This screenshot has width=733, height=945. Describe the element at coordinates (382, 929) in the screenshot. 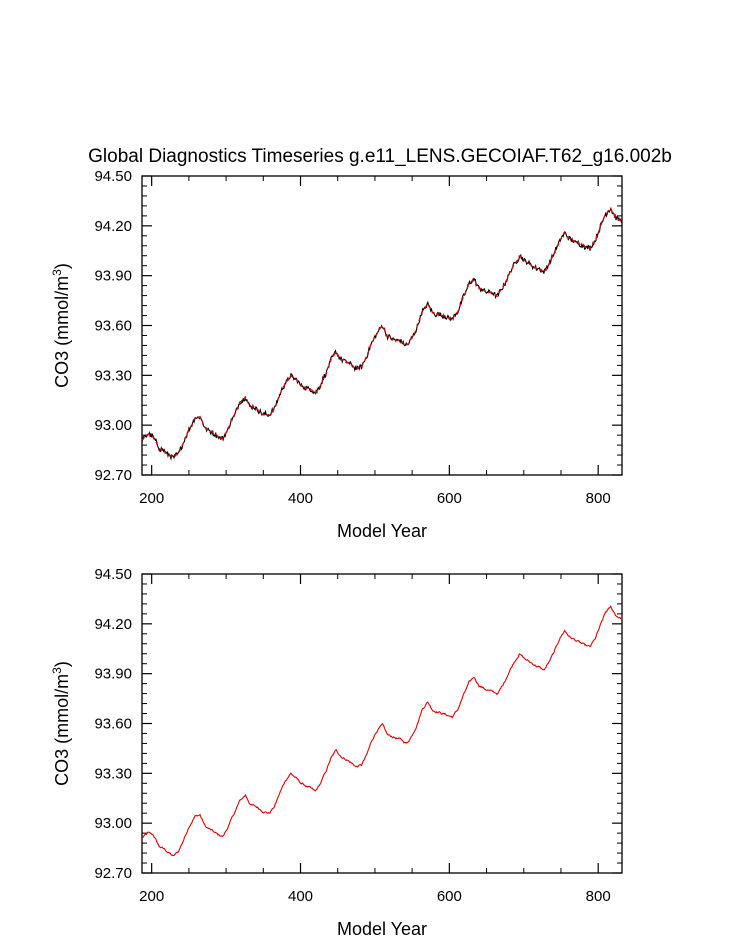

I see `bottom-x-axis-label: Model Year` at that location.